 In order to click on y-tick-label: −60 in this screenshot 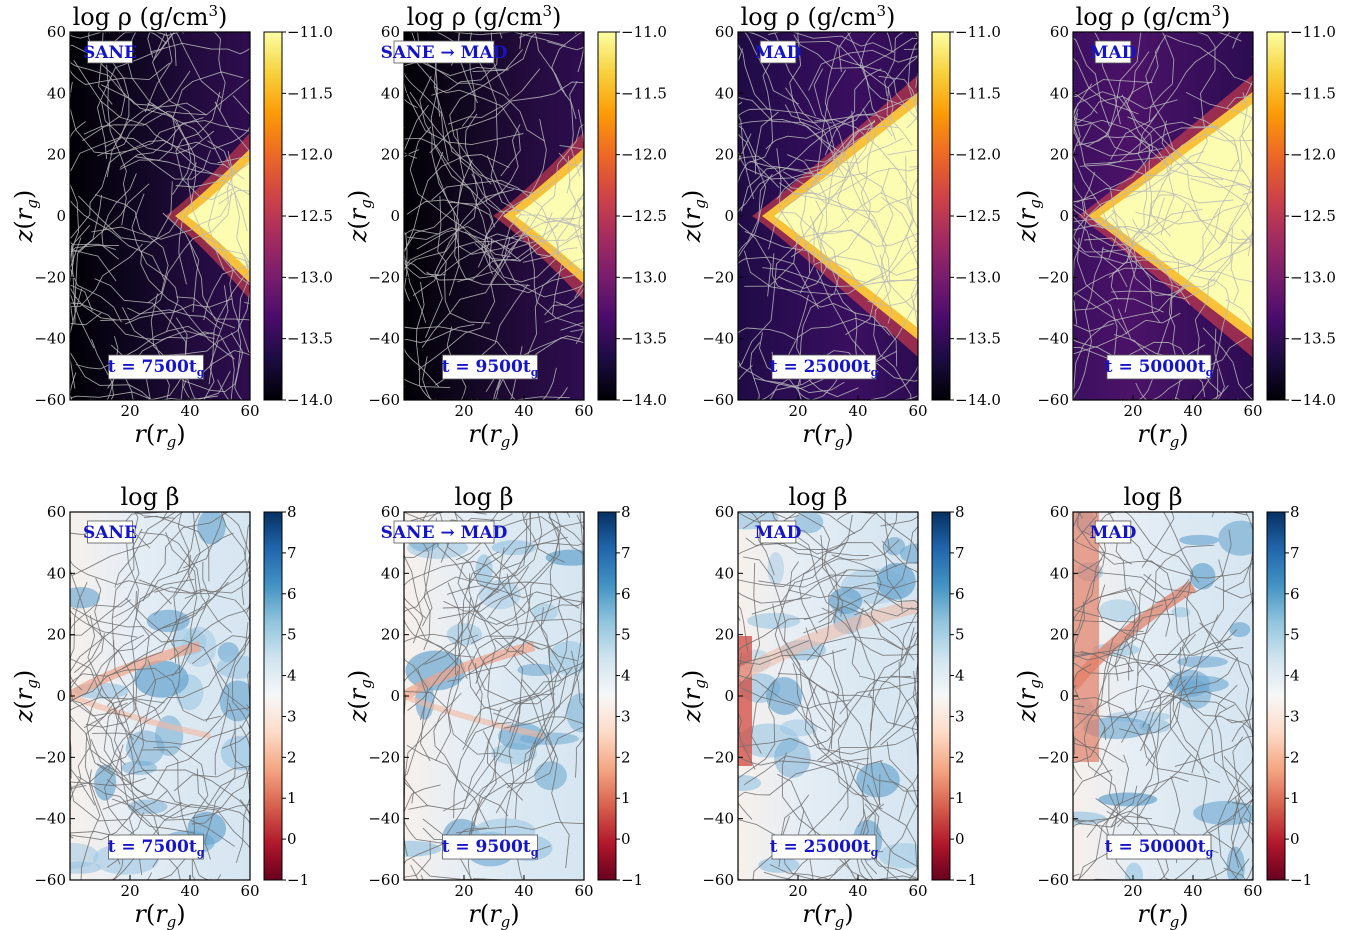, I will do `click(384, 400)`.